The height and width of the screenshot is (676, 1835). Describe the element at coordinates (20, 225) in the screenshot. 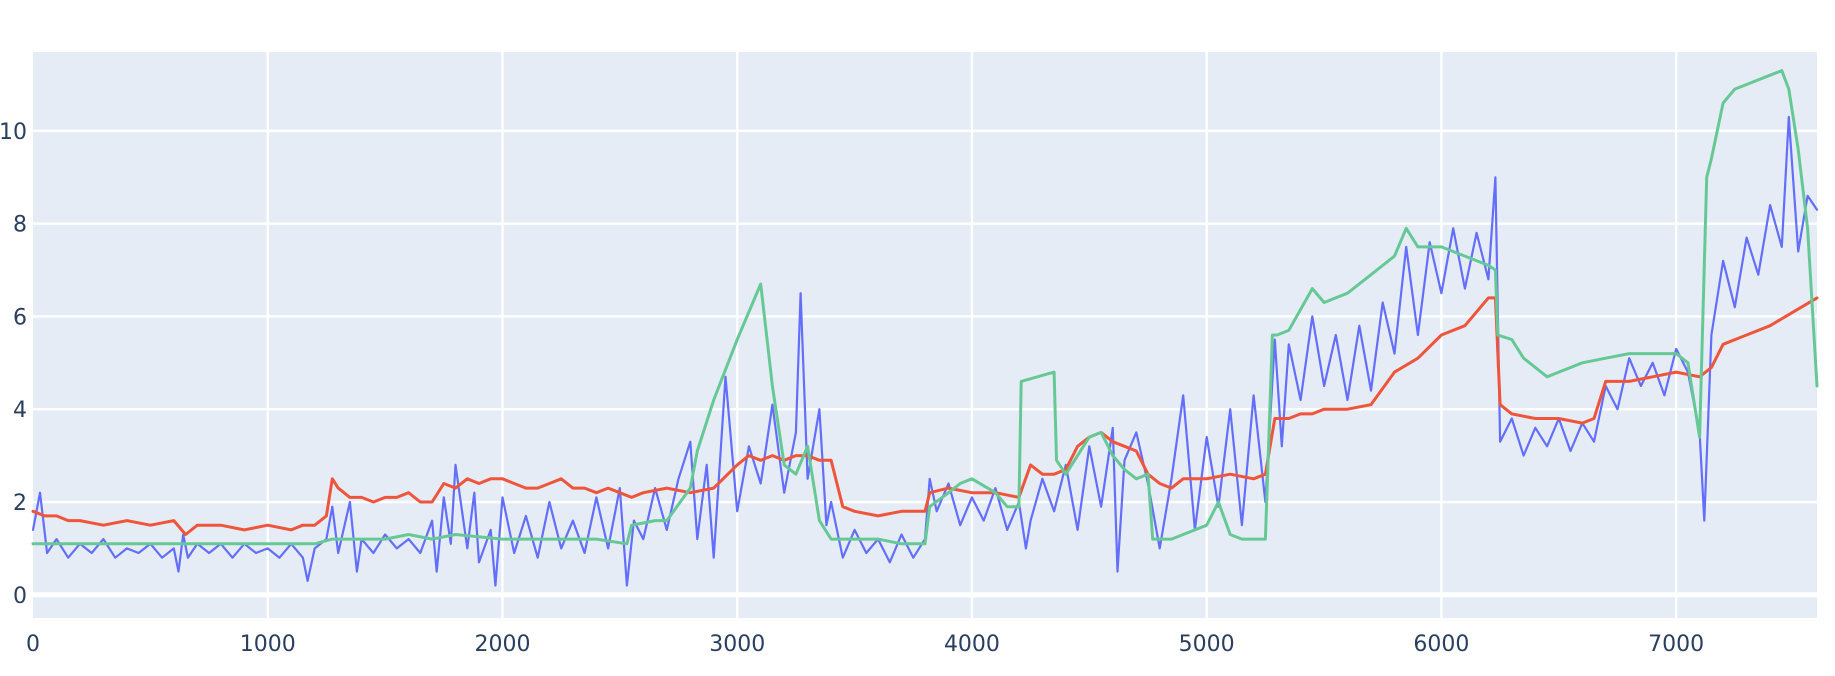

I see `y-tick-label: 8` at that location.